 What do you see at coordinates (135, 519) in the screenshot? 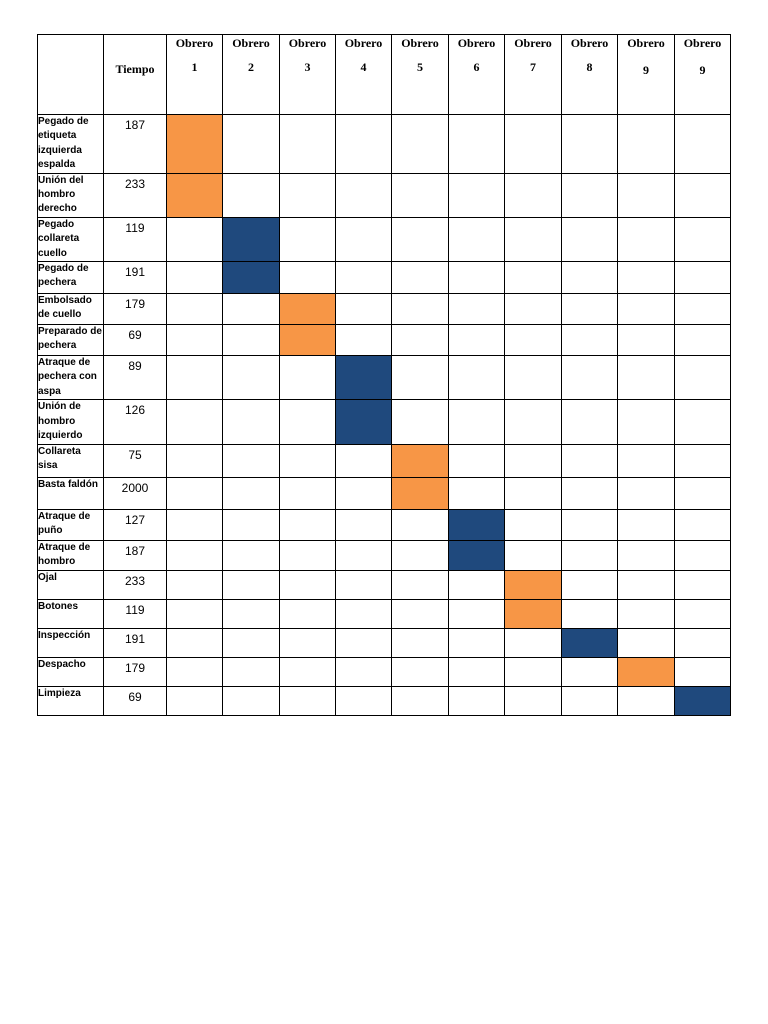
I see `task-time-value: 127` at bounding box center [135, 519].